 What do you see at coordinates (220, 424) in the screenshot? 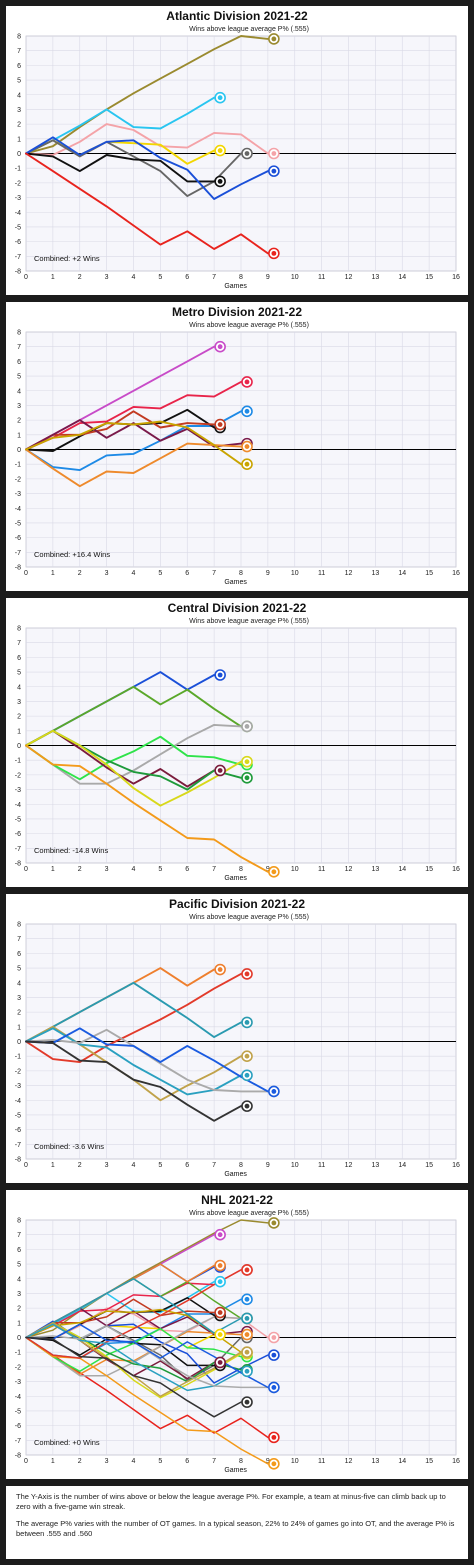
I see `new-jersey-devils-logo` at bounding box center [220, 424].